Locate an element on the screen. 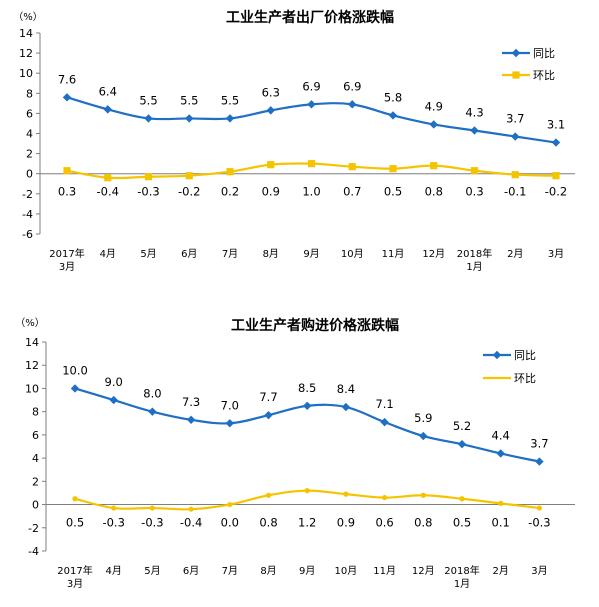  data-label-yoy: 7.0 is located at coordinates (230, 405).